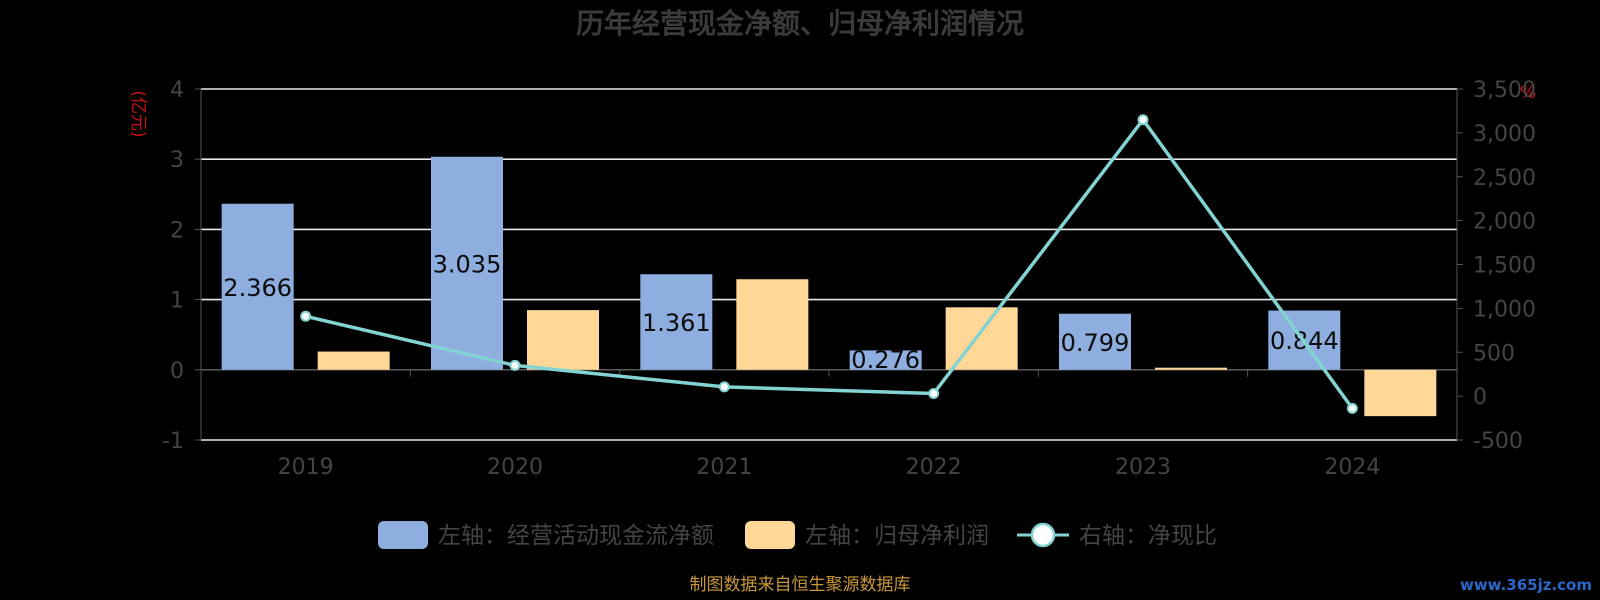  Describe the element at coordinates (1528, 93) in the screenshot. I see `right-axis-unit: %` at that location.